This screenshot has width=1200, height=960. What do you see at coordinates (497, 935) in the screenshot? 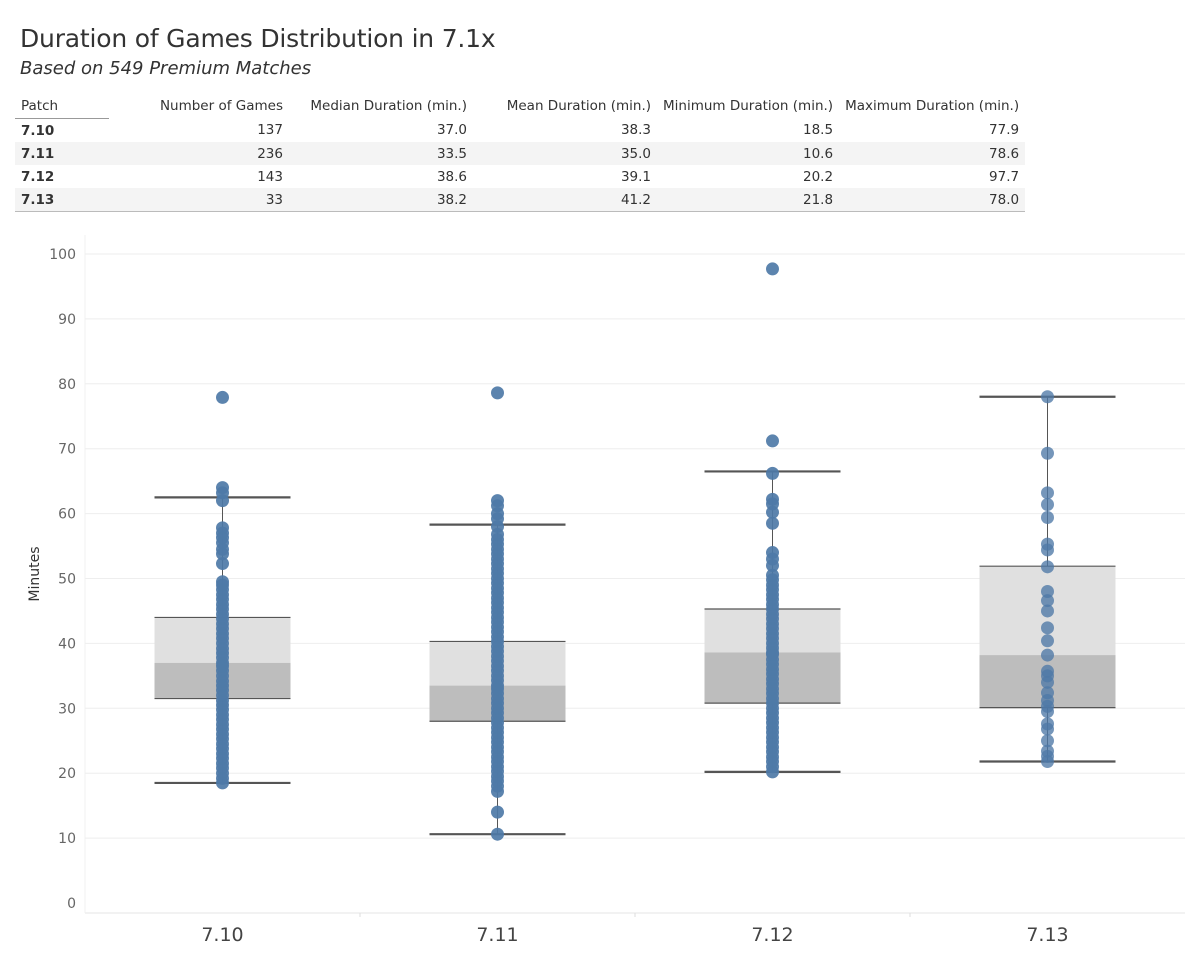
I see `x-tick-label: 7.11` at bounding box center [497, 935].